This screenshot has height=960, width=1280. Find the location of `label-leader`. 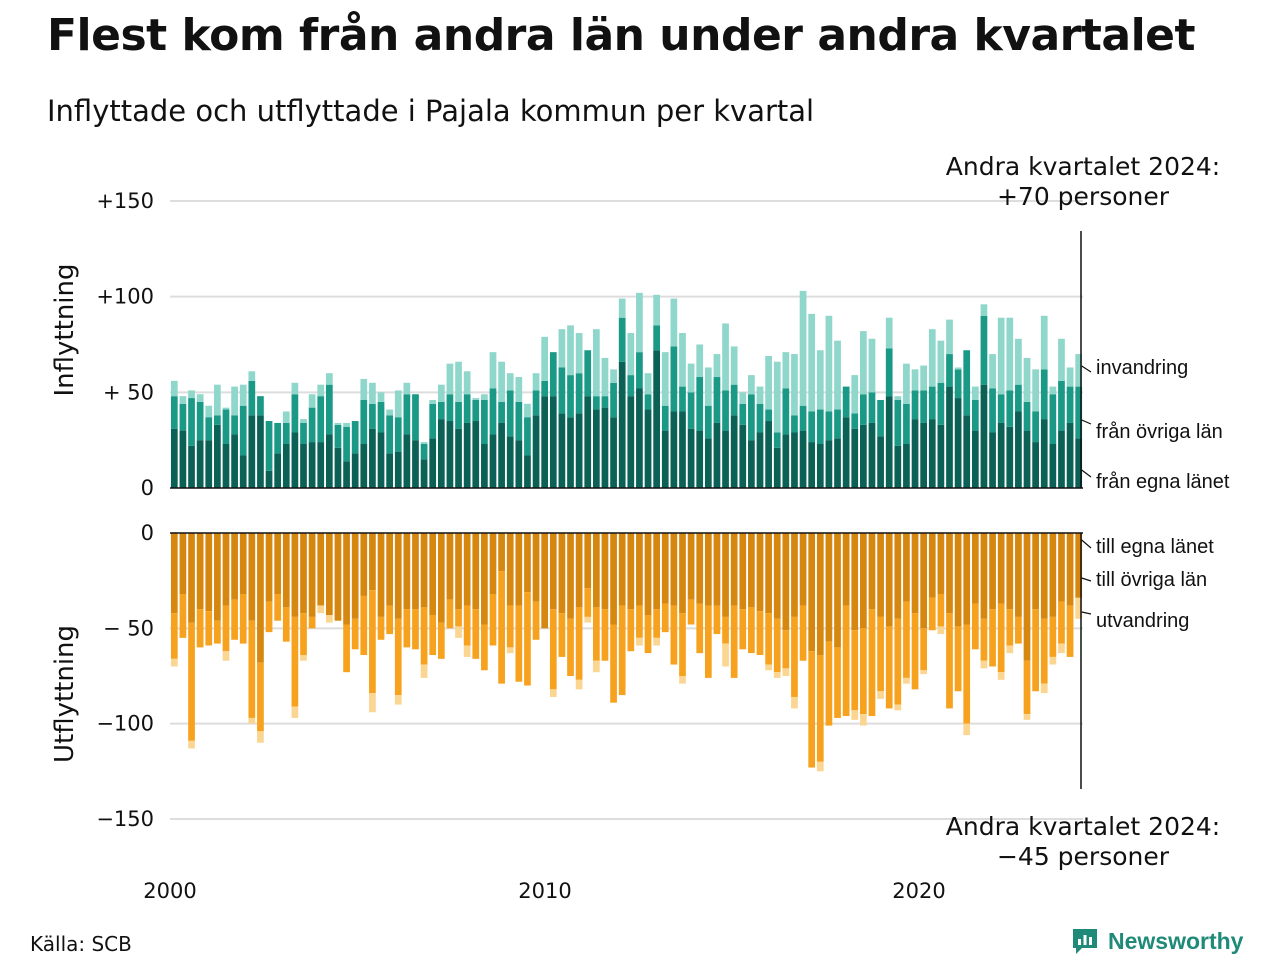

label-leader is located at coordinates (1086, 369).